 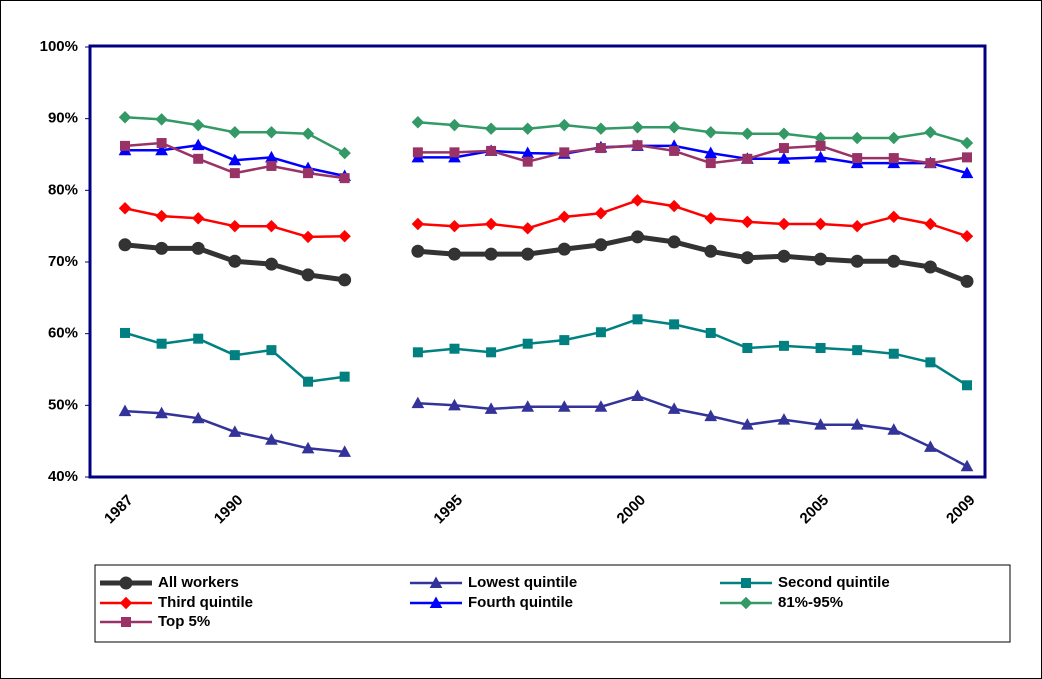 I want to click on y-tick-label: 90%, so click(x=63, y=118).